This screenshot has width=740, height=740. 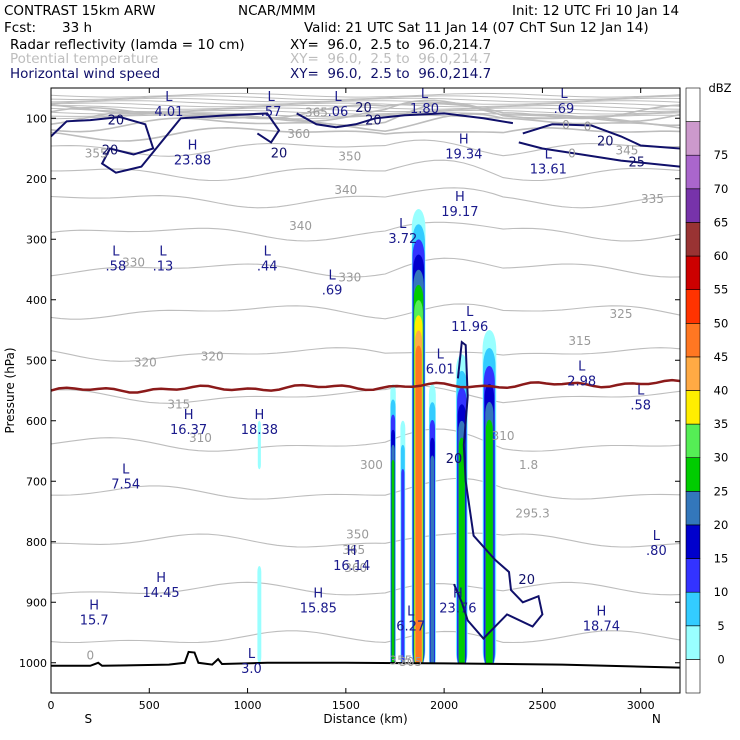 What do you see at coordinates (77, 28) in the screenshot?
I see `forecast-hours: 33 h` at bounding box center [77, 28].